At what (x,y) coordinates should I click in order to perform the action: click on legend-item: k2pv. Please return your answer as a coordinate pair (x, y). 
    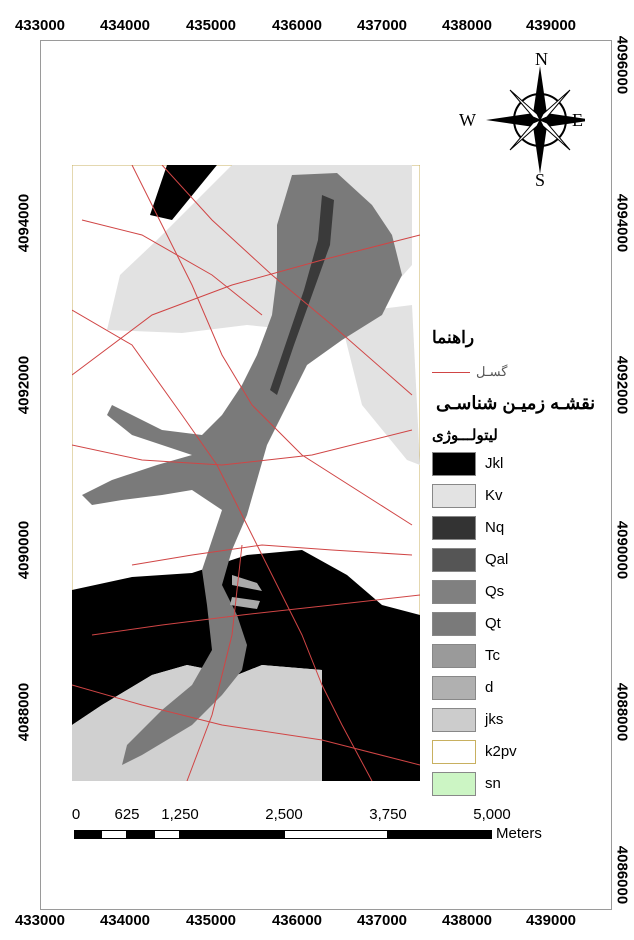
    Looking at the image, I should click on (512, 752).